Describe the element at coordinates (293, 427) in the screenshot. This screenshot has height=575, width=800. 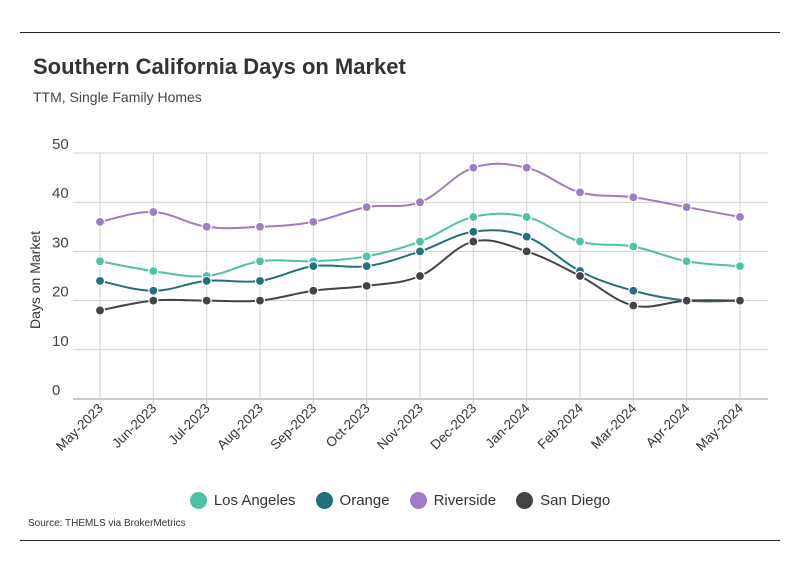
I see `x-tick-label: Sep-2023` at that location.